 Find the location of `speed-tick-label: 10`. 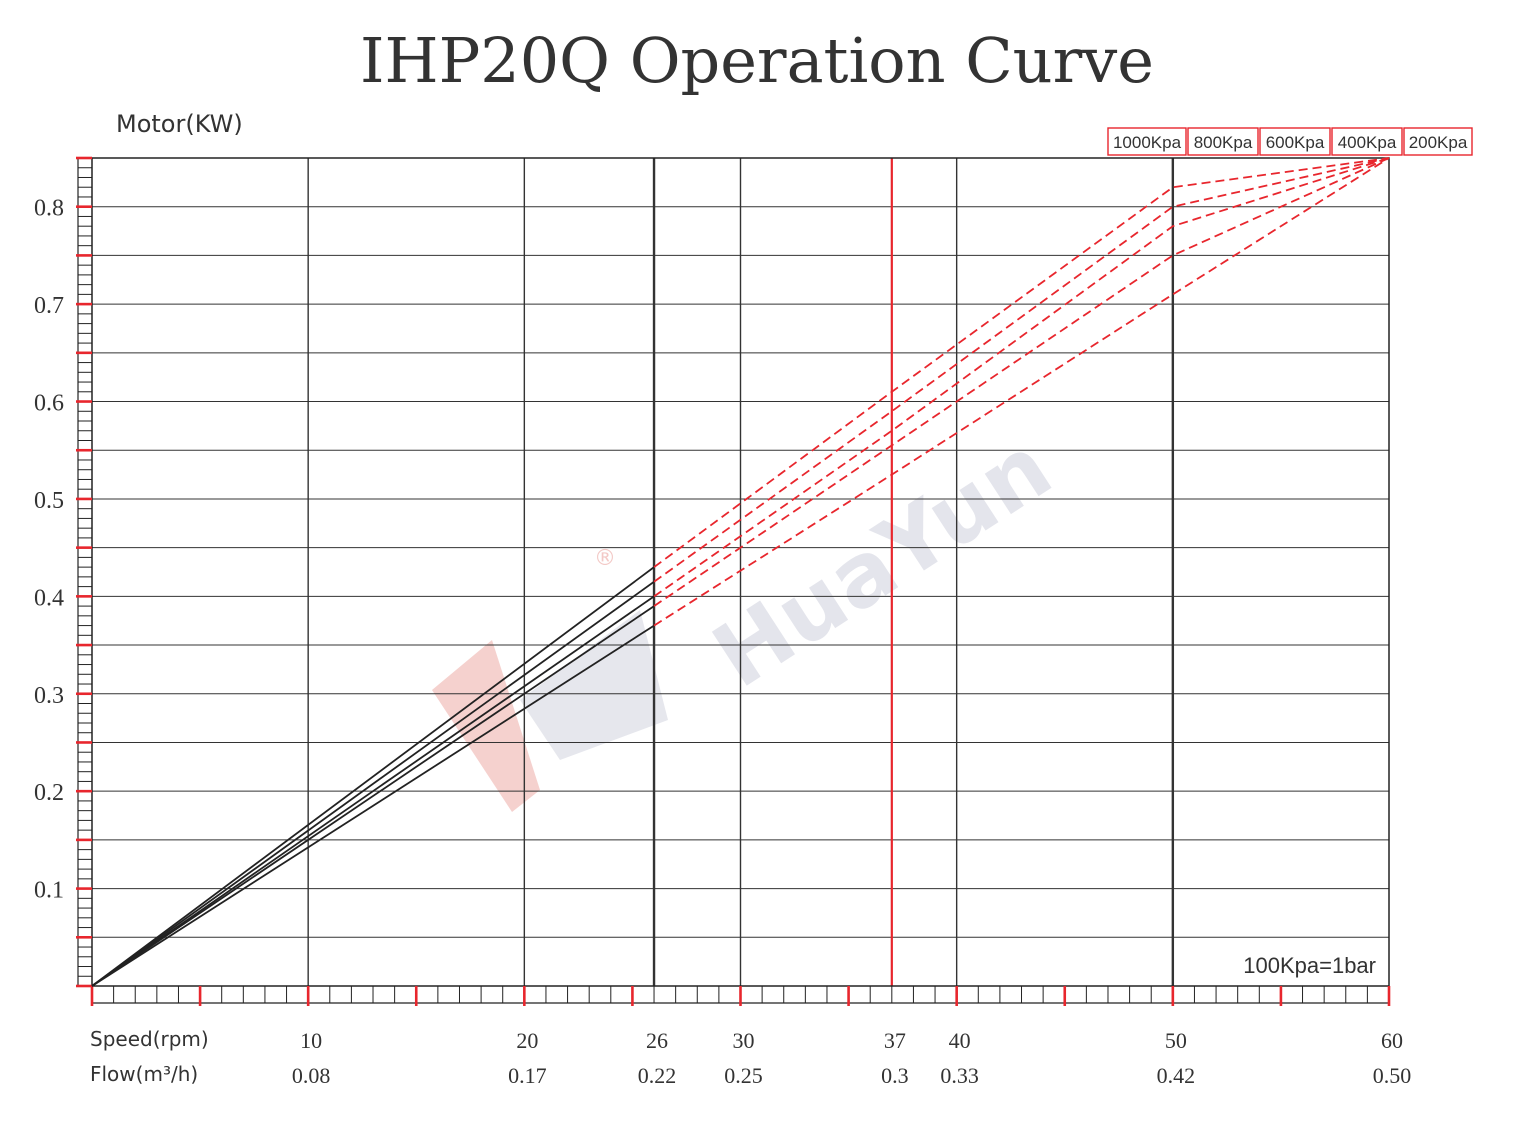

speed-tick-label: 10 is located at coordinates (311, 1040).